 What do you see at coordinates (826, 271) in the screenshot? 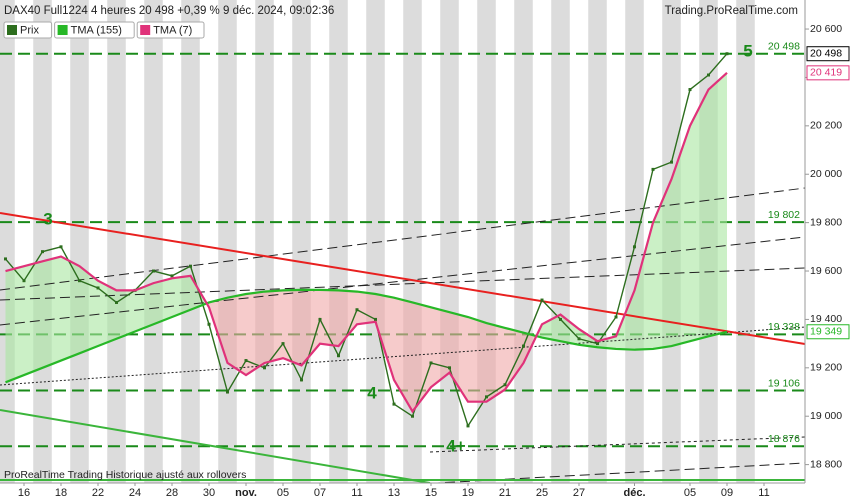
I see `y-tick-label: 19 600` at bounding box center [826, 271].